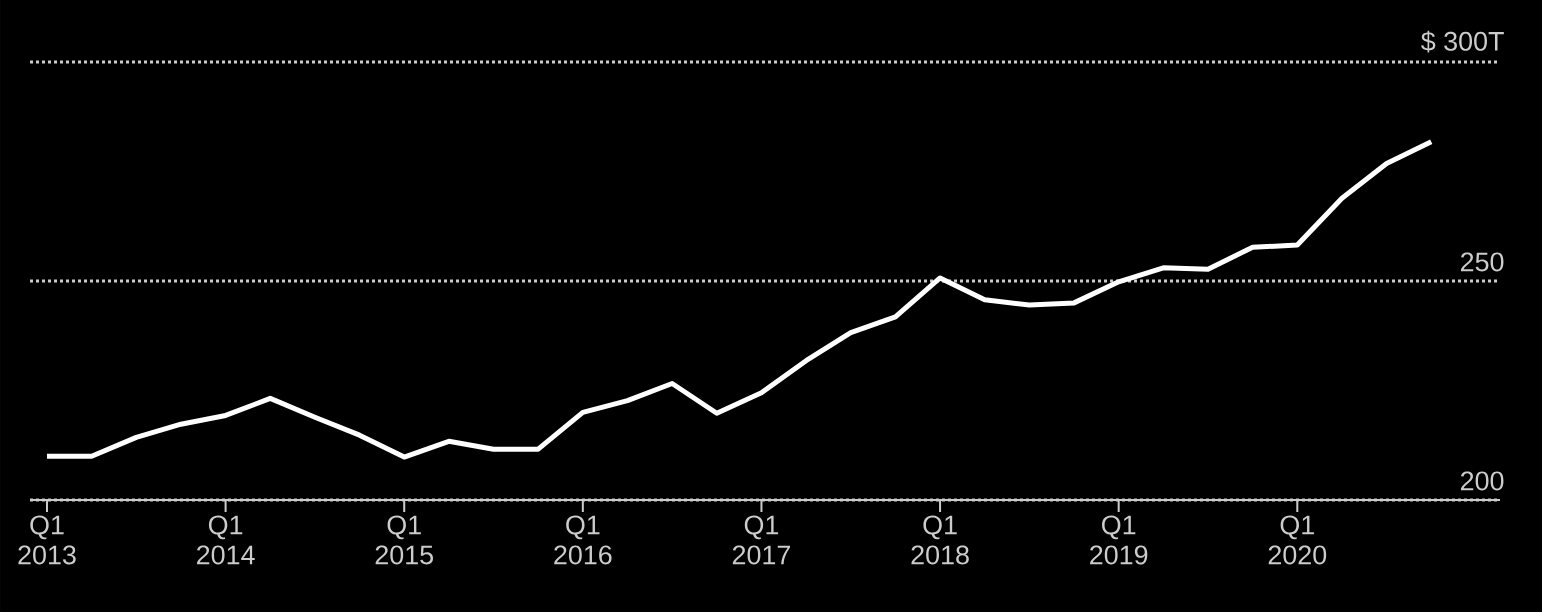  What do you see at coordinates (1462, 41) in the screenshot?
I see `y-tick-label: $ 300T` at bounding box center [1462, 41].